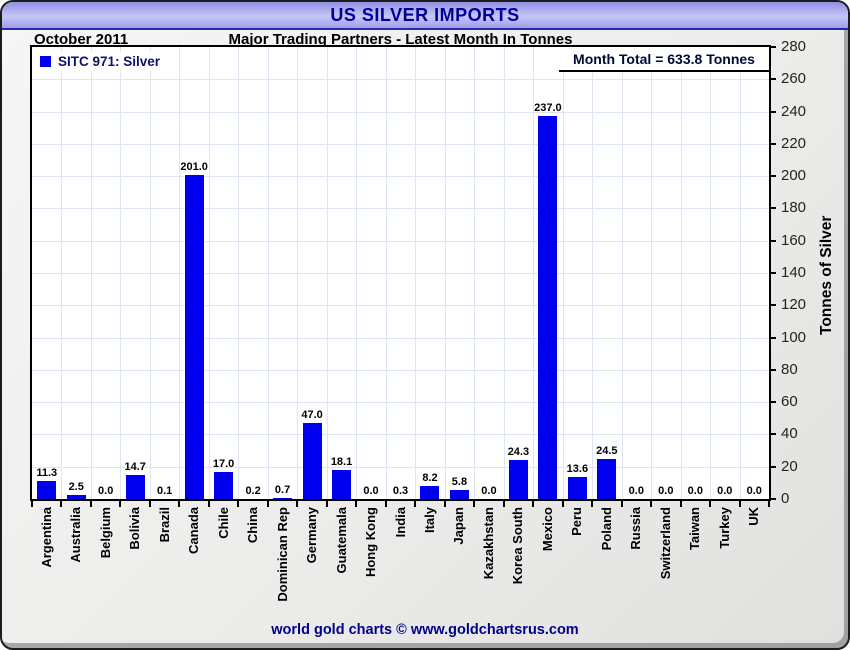 The image size is (850, 650). I want to click on bar-value-label: 14.7, so click(135, 467).